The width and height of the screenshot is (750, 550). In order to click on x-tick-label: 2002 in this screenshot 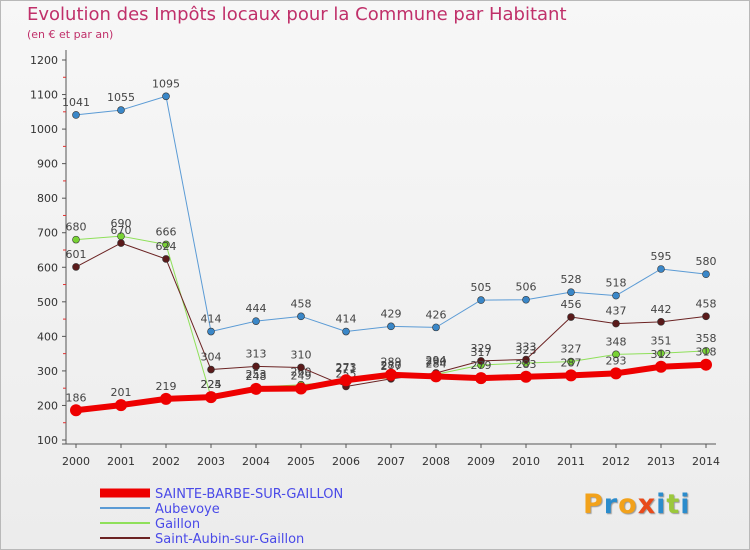, I will do `click(166, 461)`.